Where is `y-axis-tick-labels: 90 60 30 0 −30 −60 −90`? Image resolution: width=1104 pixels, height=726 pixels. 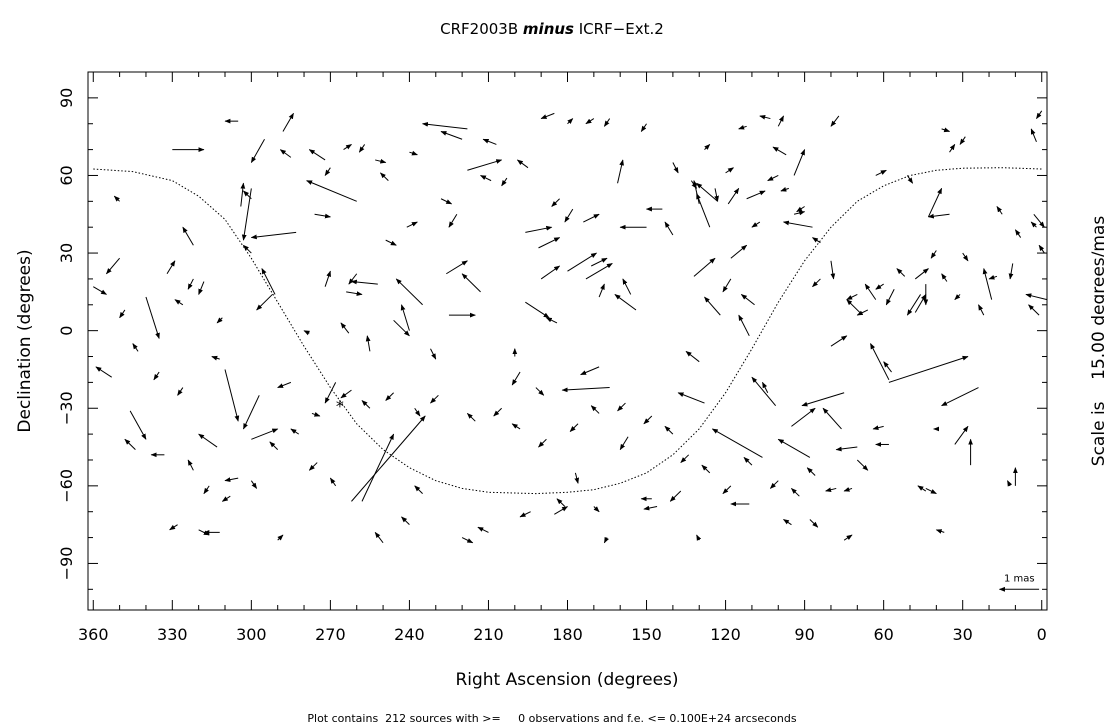 y-axis-tick-labels: 90 60 30 0 −30 −60 −90 is located at coordinates (66, 334).